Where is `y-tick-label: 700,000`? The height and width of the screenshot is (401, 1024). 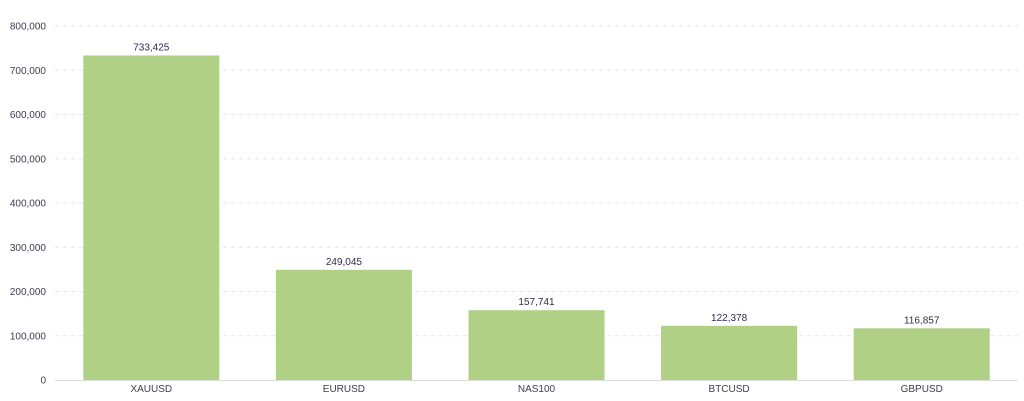 y-tick-label: 700,000 is located at coordinates (28, 71).